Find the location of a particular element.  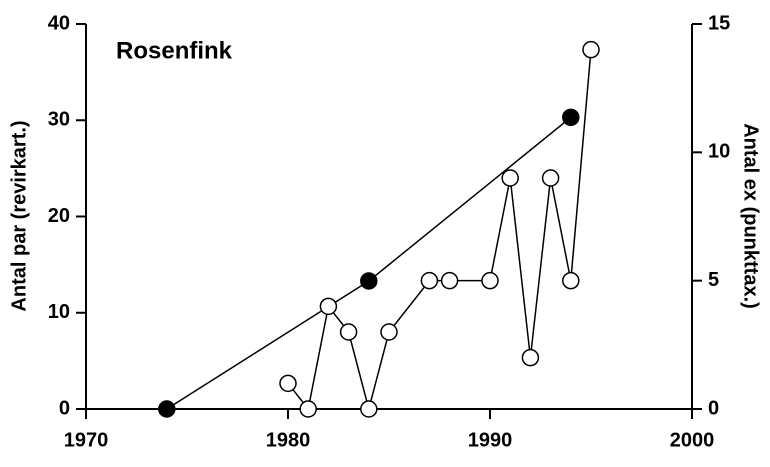

y2-axis-label: Antal ex (punkttax.) is located at coordinates (751, 216).